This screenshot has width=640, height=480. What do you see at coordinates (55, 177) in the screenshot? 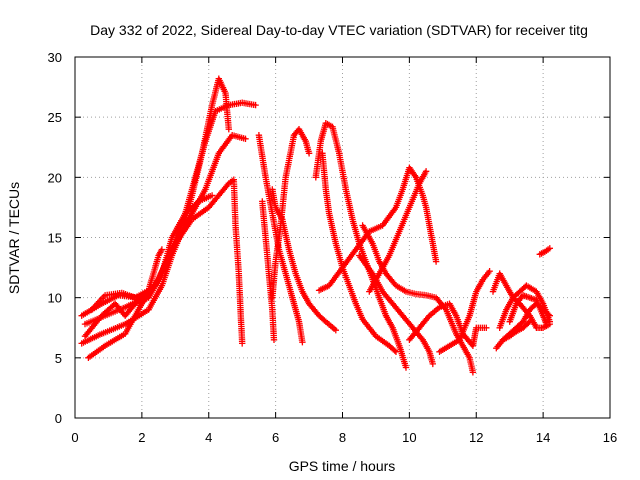
I see `y-tick-label: 20` at bounding box center [55, 177].